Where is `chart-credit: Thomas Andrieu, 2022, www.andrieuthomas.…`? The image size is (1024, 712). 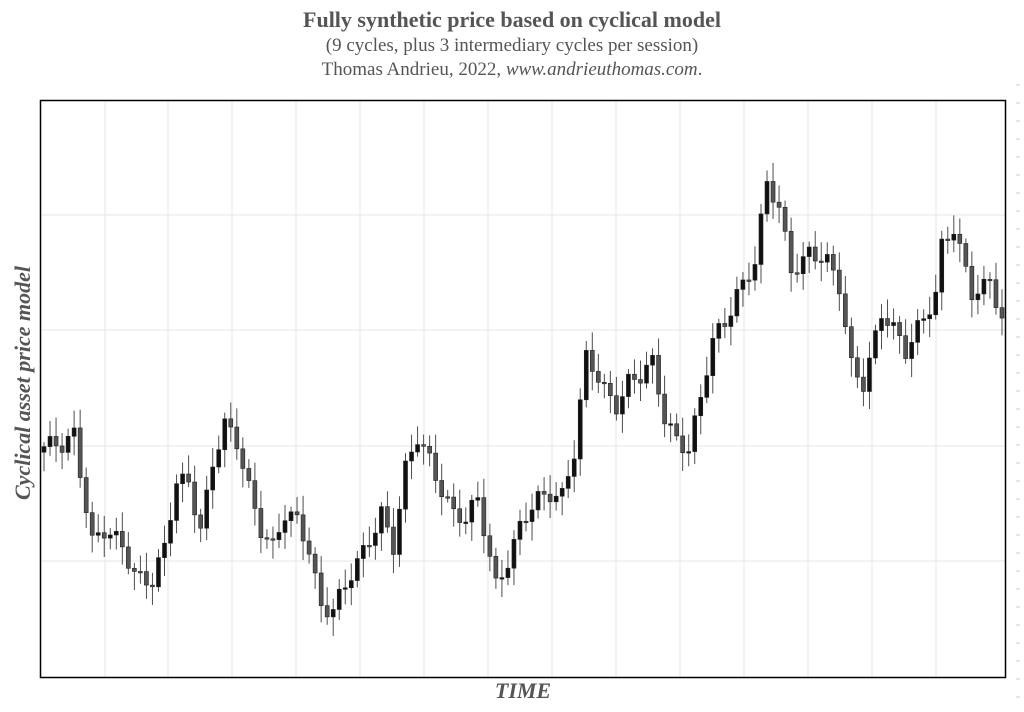 chart-credit: Thomas Andrieu, 2022, www.andrieuthomas.… is located at coordinates (512, 70).